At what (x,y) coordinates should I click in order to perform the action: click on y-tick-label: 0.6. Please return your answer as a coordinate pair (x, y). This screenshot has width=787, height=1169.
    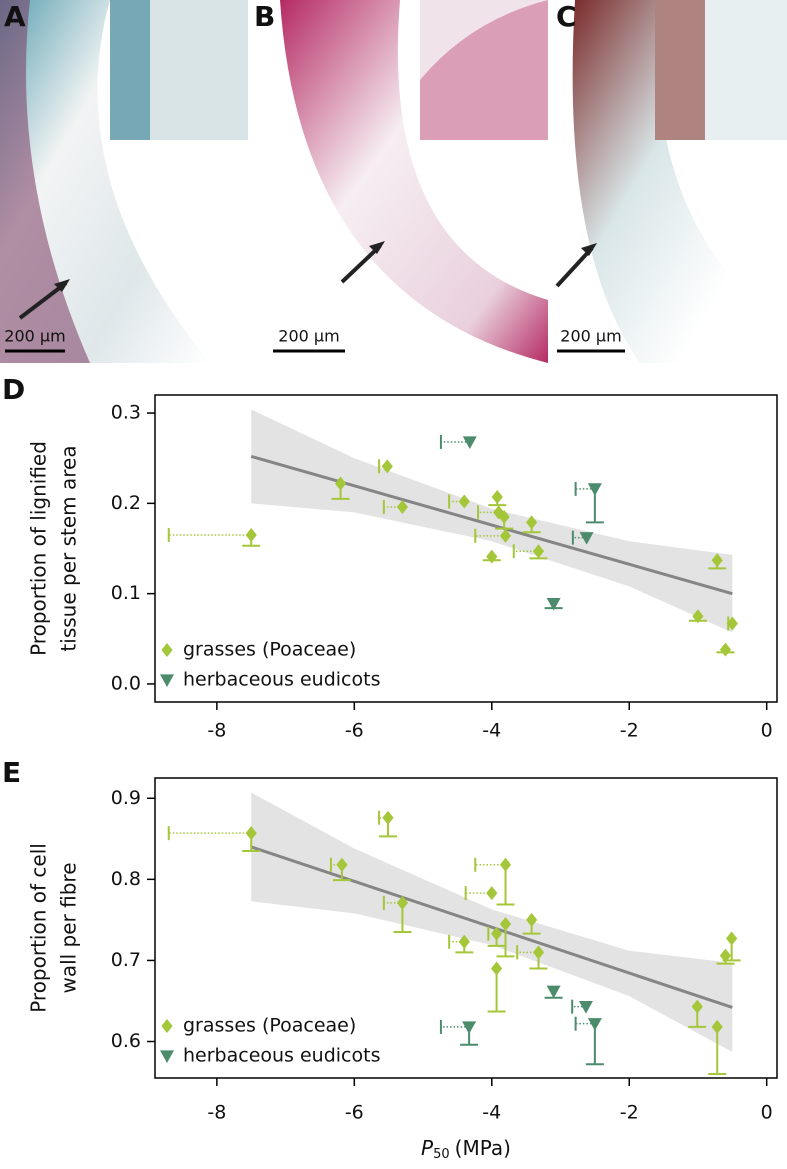
    Looking at the image, I should click on (126, 1041).